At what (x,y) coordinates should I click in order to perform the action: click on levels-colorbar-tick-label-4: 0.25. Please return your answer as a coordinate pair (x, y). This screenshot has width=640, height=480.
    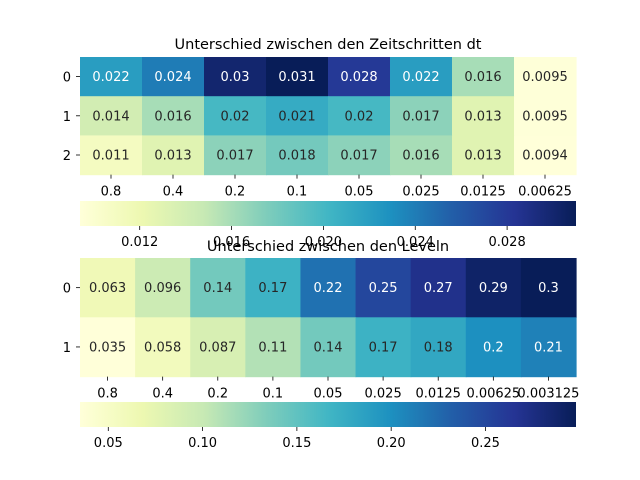
    Looking at the image, I should click on (485, 443).